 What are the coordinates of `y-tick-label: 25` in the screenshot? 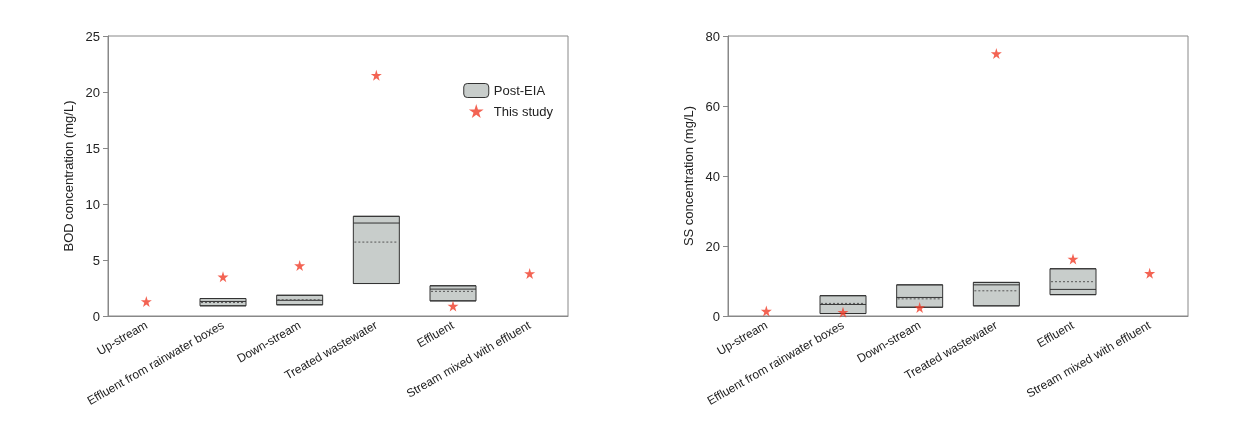 It's located at (92, 36).